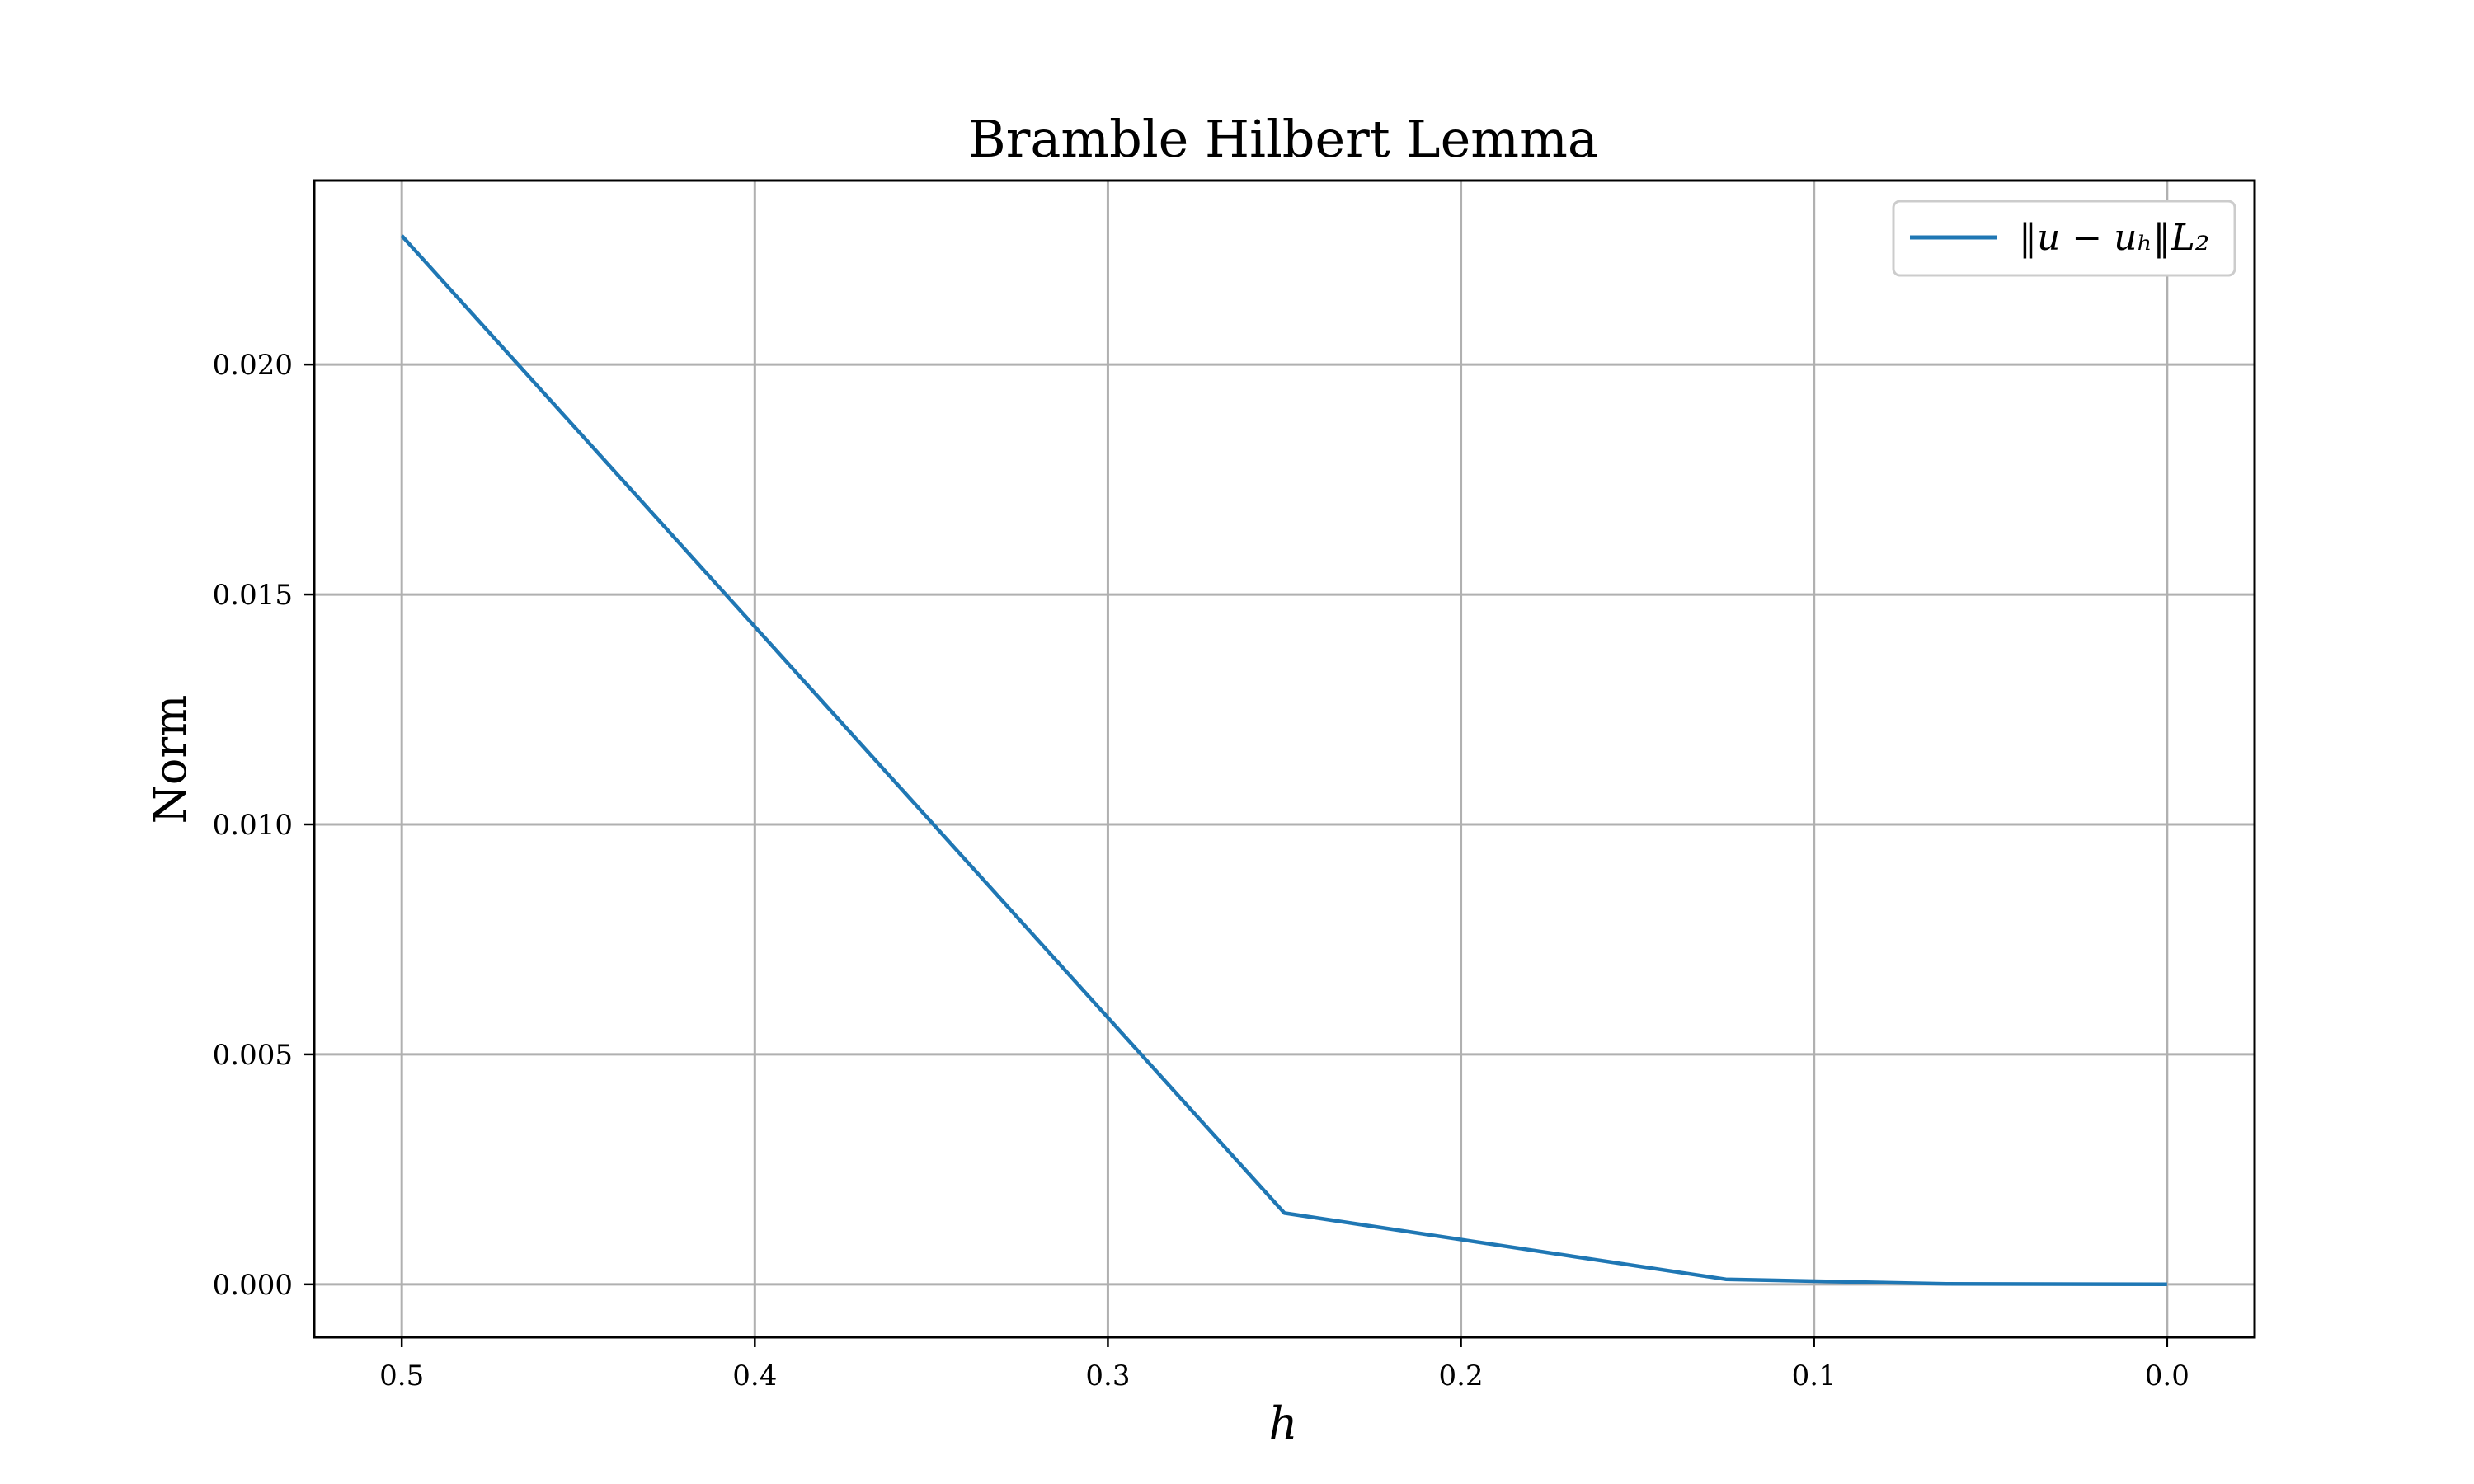 This screenshot has width=2474, height=1484. Describe the element at coordinates (253, 1285) in the screenshot. I see `y-tick-label: 0.000` at that location.